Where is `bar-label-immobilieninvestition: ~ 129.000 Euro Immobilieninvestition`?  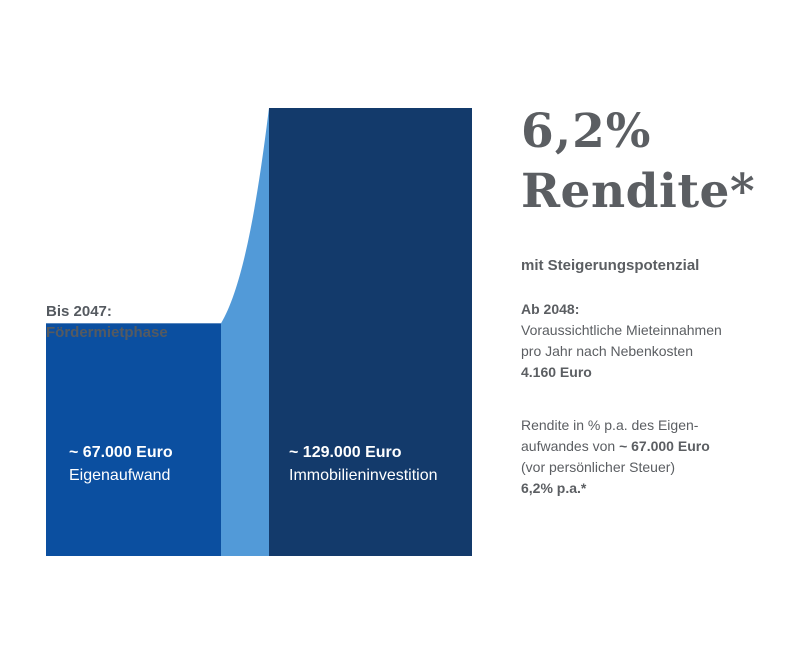 bar-label-immobilieninvestition: ~ 129.000 Euro Immobilieninvestition is located at coordinates (363, 464).